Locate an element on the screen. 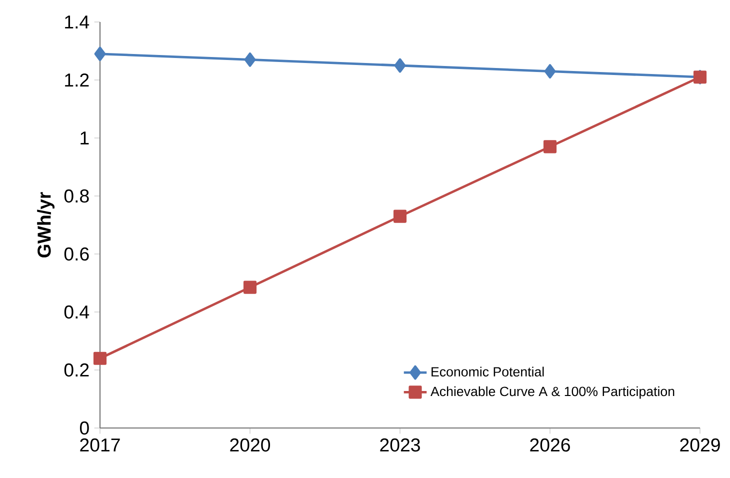  x-tick-label: 2029 is located at coordinates (700, 445).